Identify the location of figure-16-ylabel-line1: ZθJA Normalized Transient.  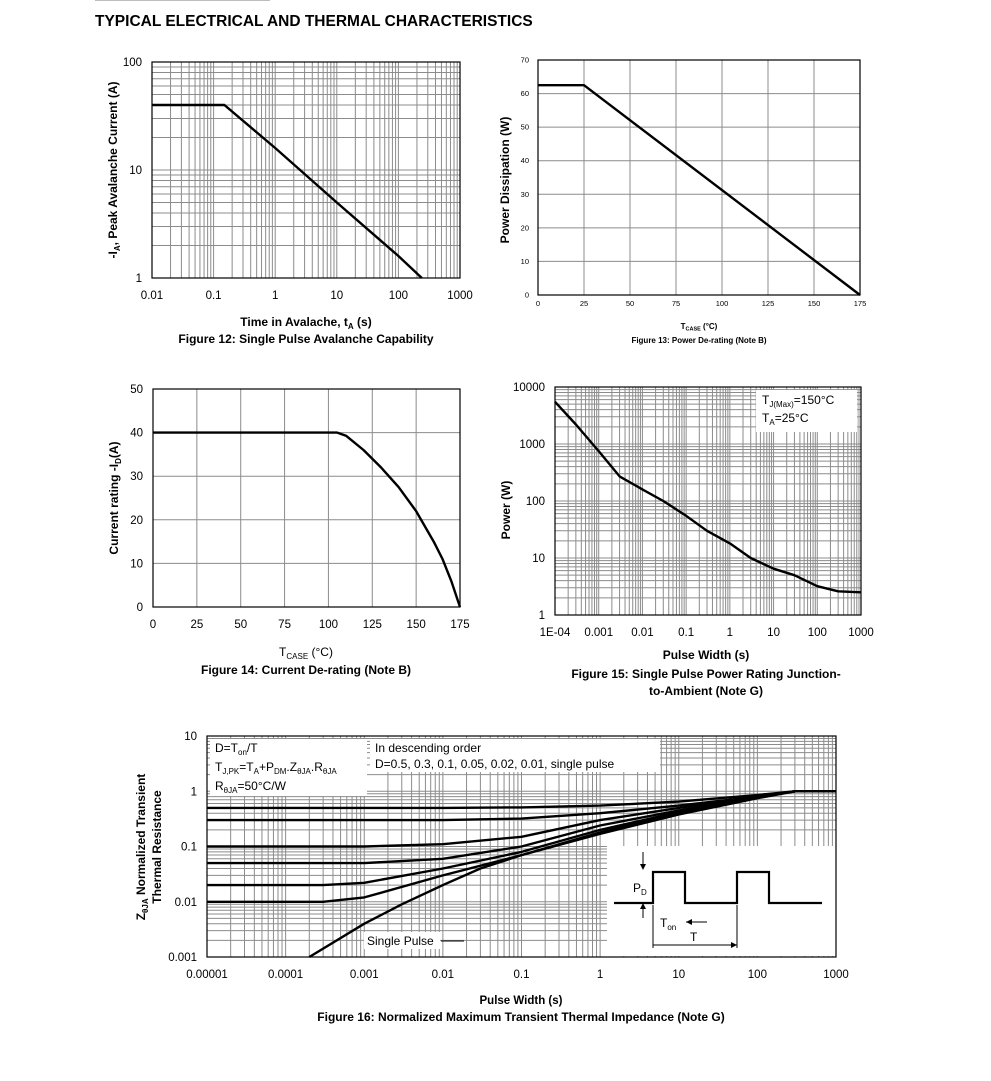
(142, 847).